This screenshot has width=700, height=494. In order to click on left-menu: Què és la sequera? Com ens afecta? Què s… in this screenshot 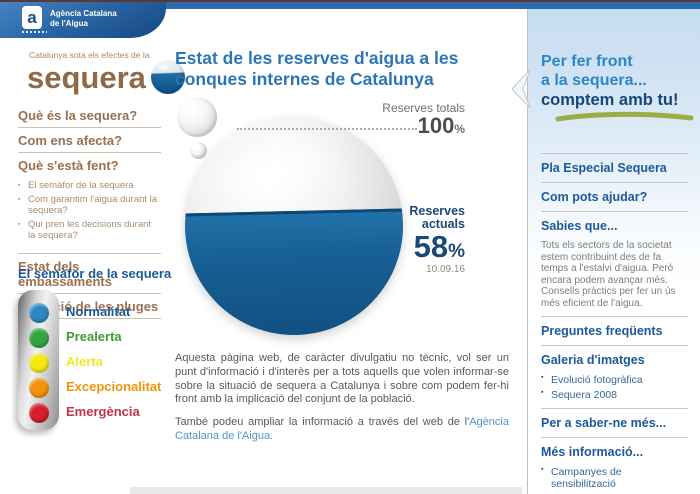, I will do `click(89, 211)`.